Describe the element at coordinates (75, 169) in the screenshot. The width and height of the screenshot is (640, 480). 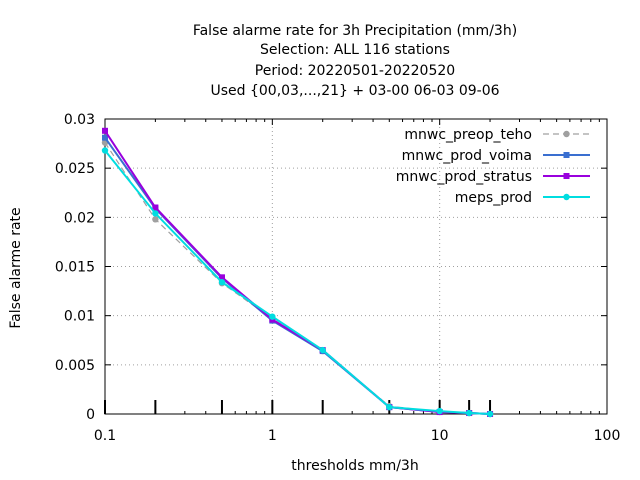
I see `y-tick-label: 0.025` at that location.